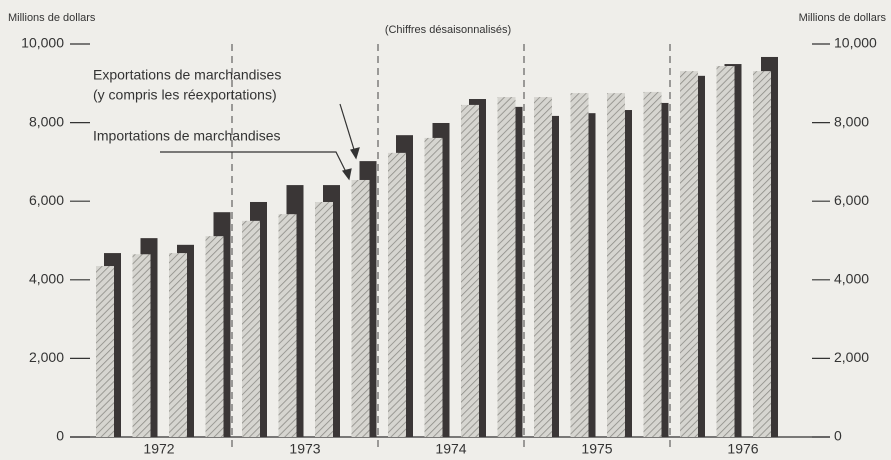  I want to click on y2-tick-label: 10,000, so click(855, 43).